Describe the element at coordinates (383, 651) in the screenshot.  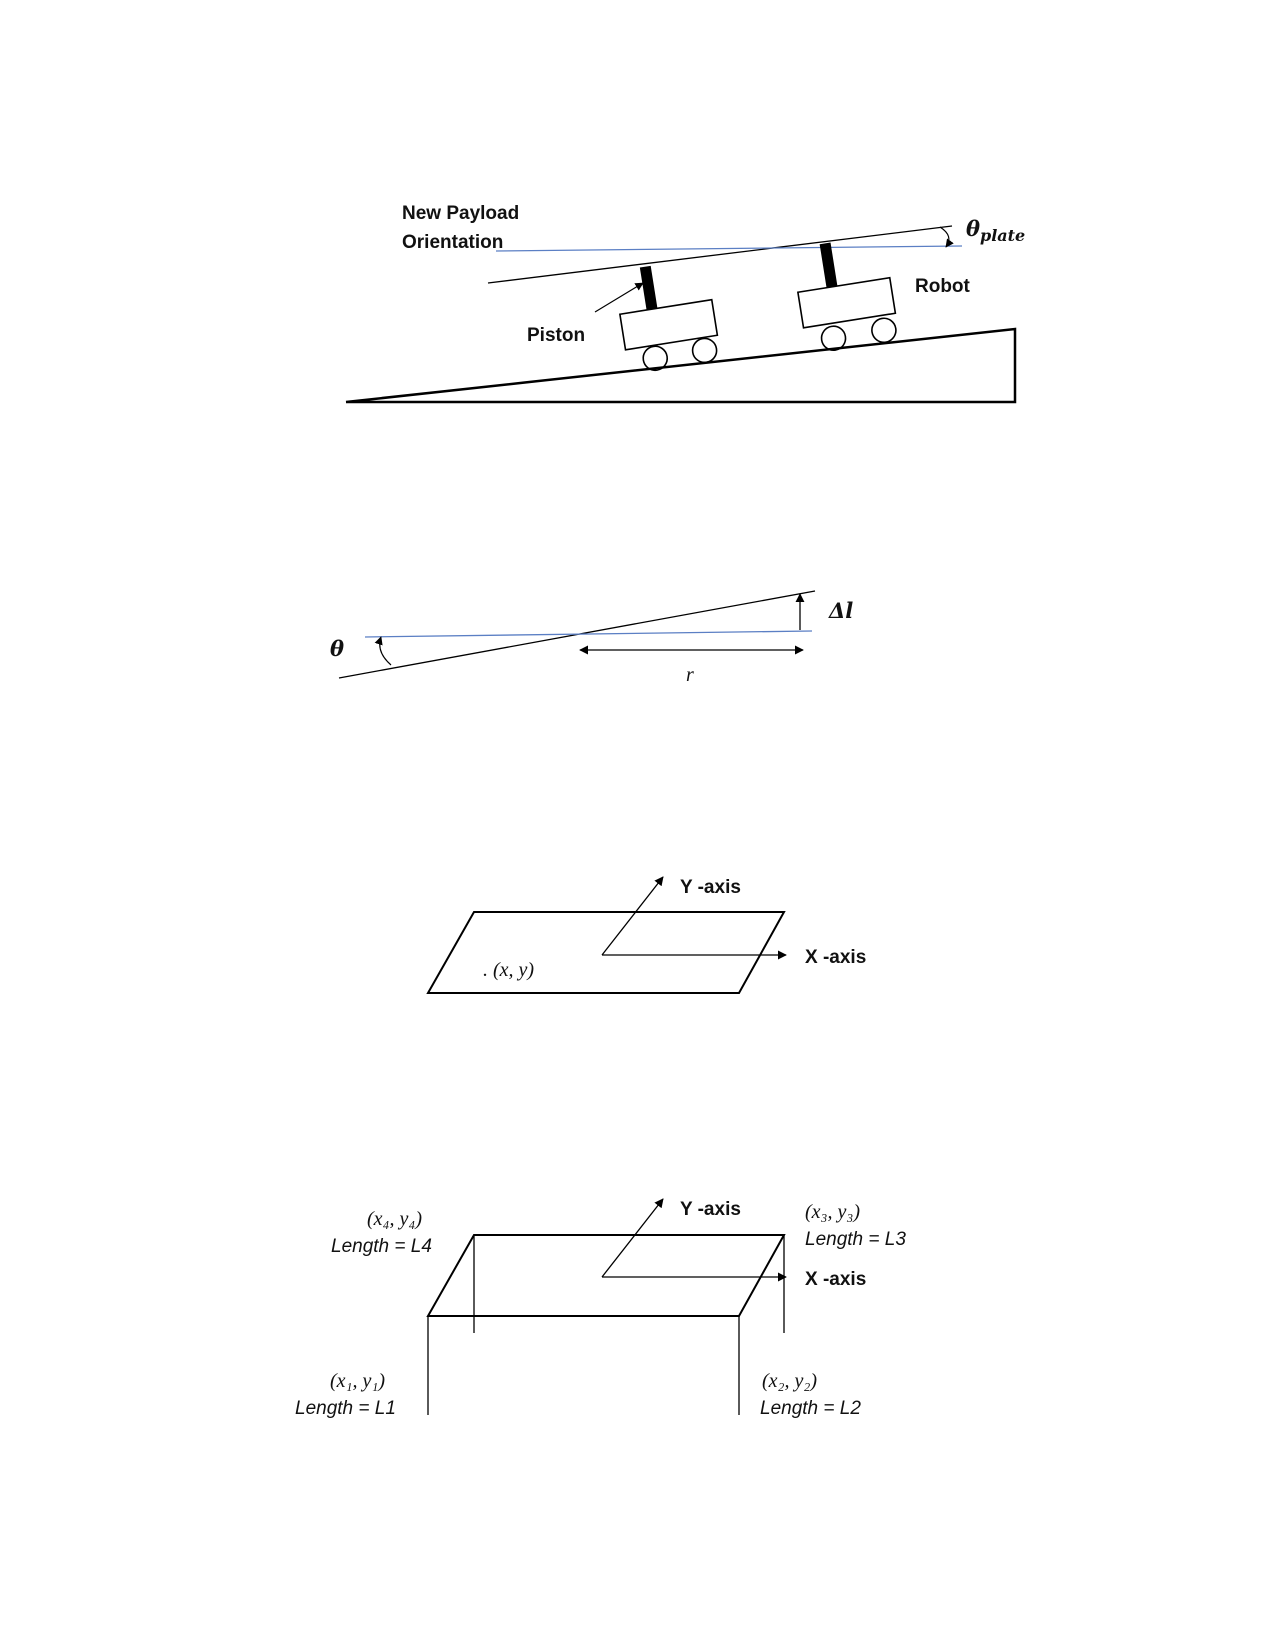
I see `theta-arc` at that location.